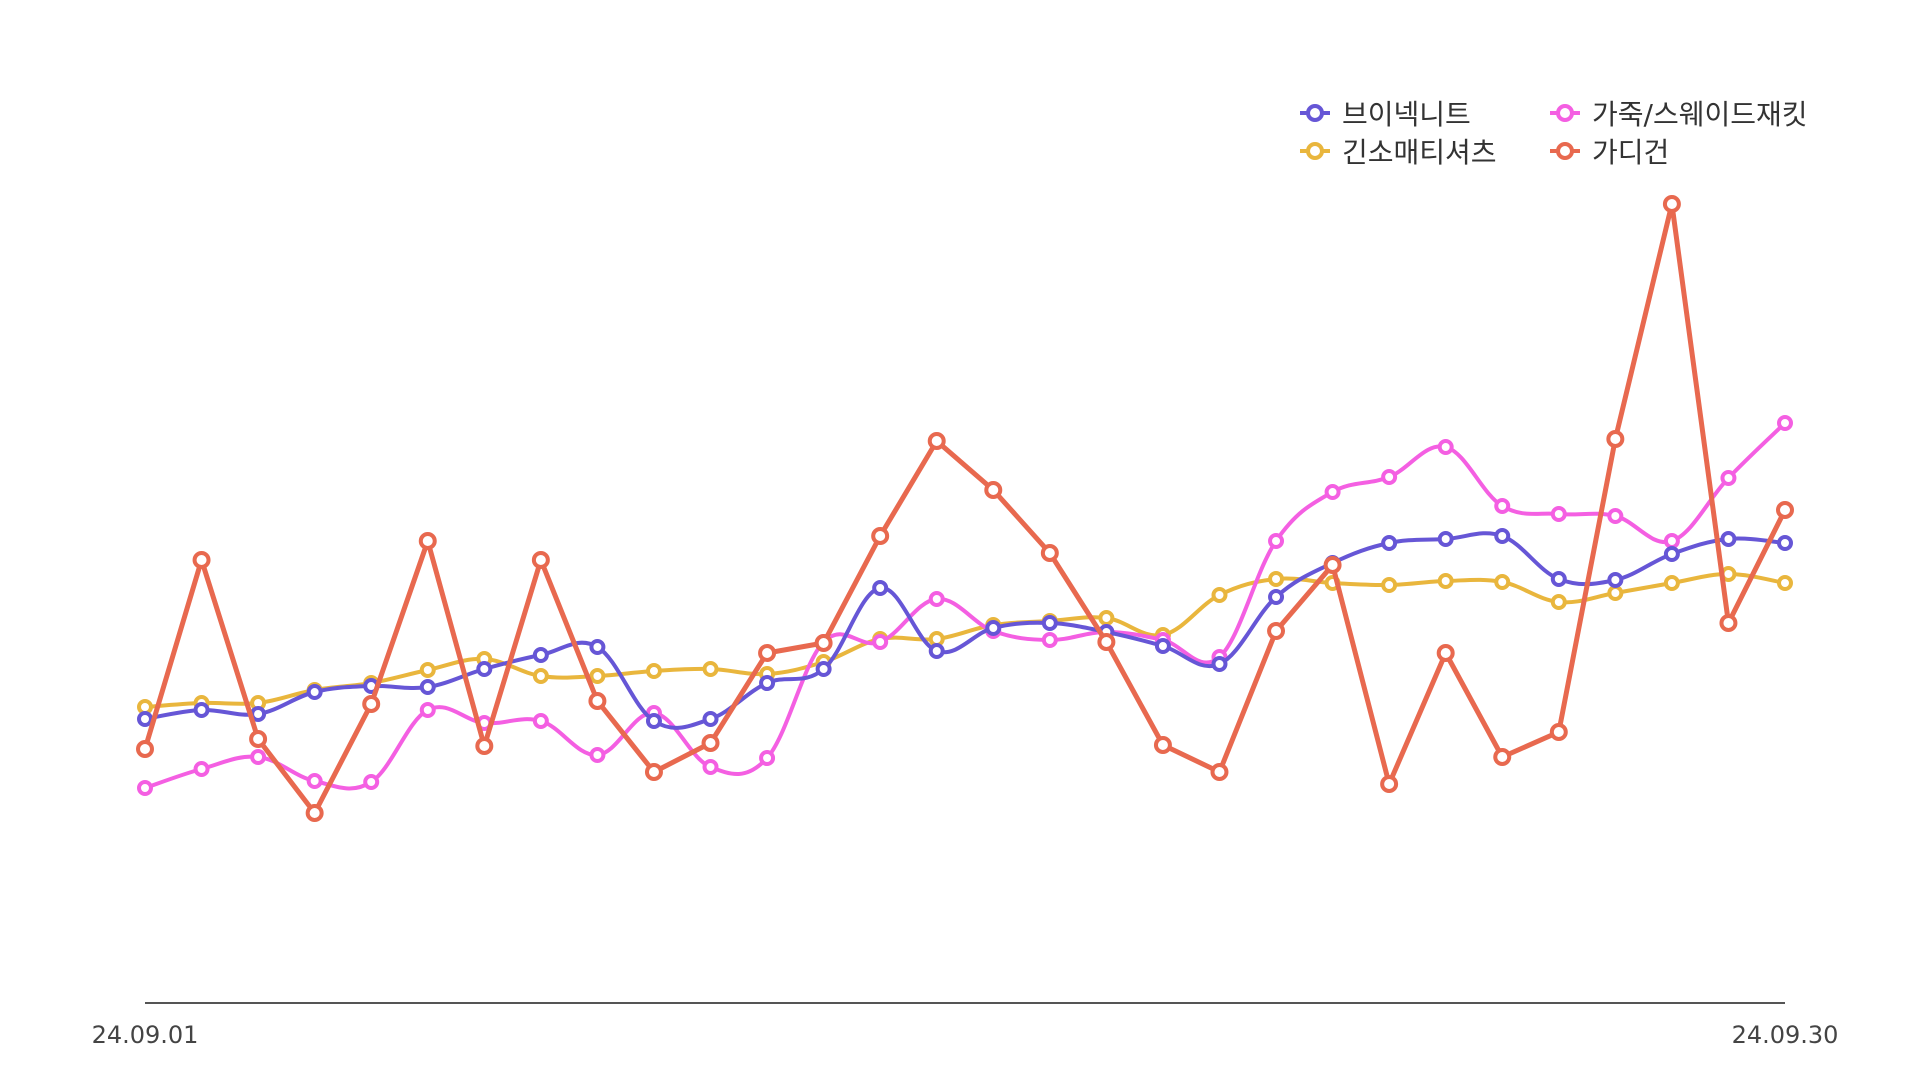  What do you see at coordinates (1425, 114) in the screenshot?
I see `legend-item-vneck-knit: 브이넥니트` at bounding box center [1425, 114].